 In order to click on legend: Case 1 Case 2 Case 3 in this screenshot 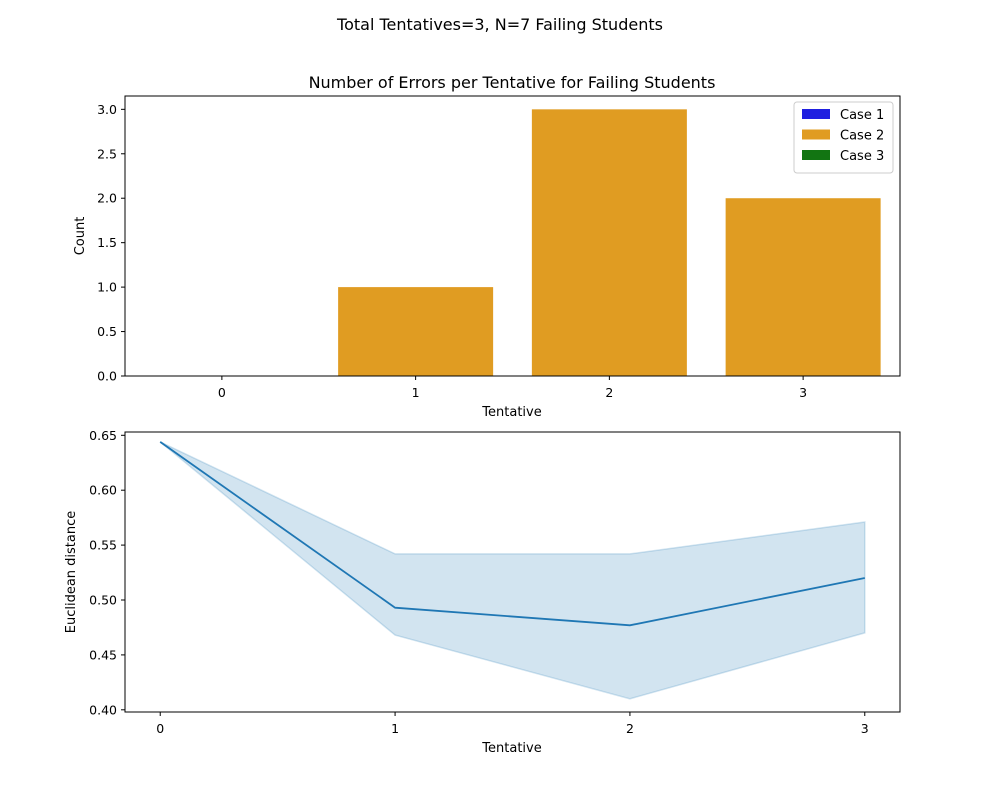, I will do `click(843, 137)`.